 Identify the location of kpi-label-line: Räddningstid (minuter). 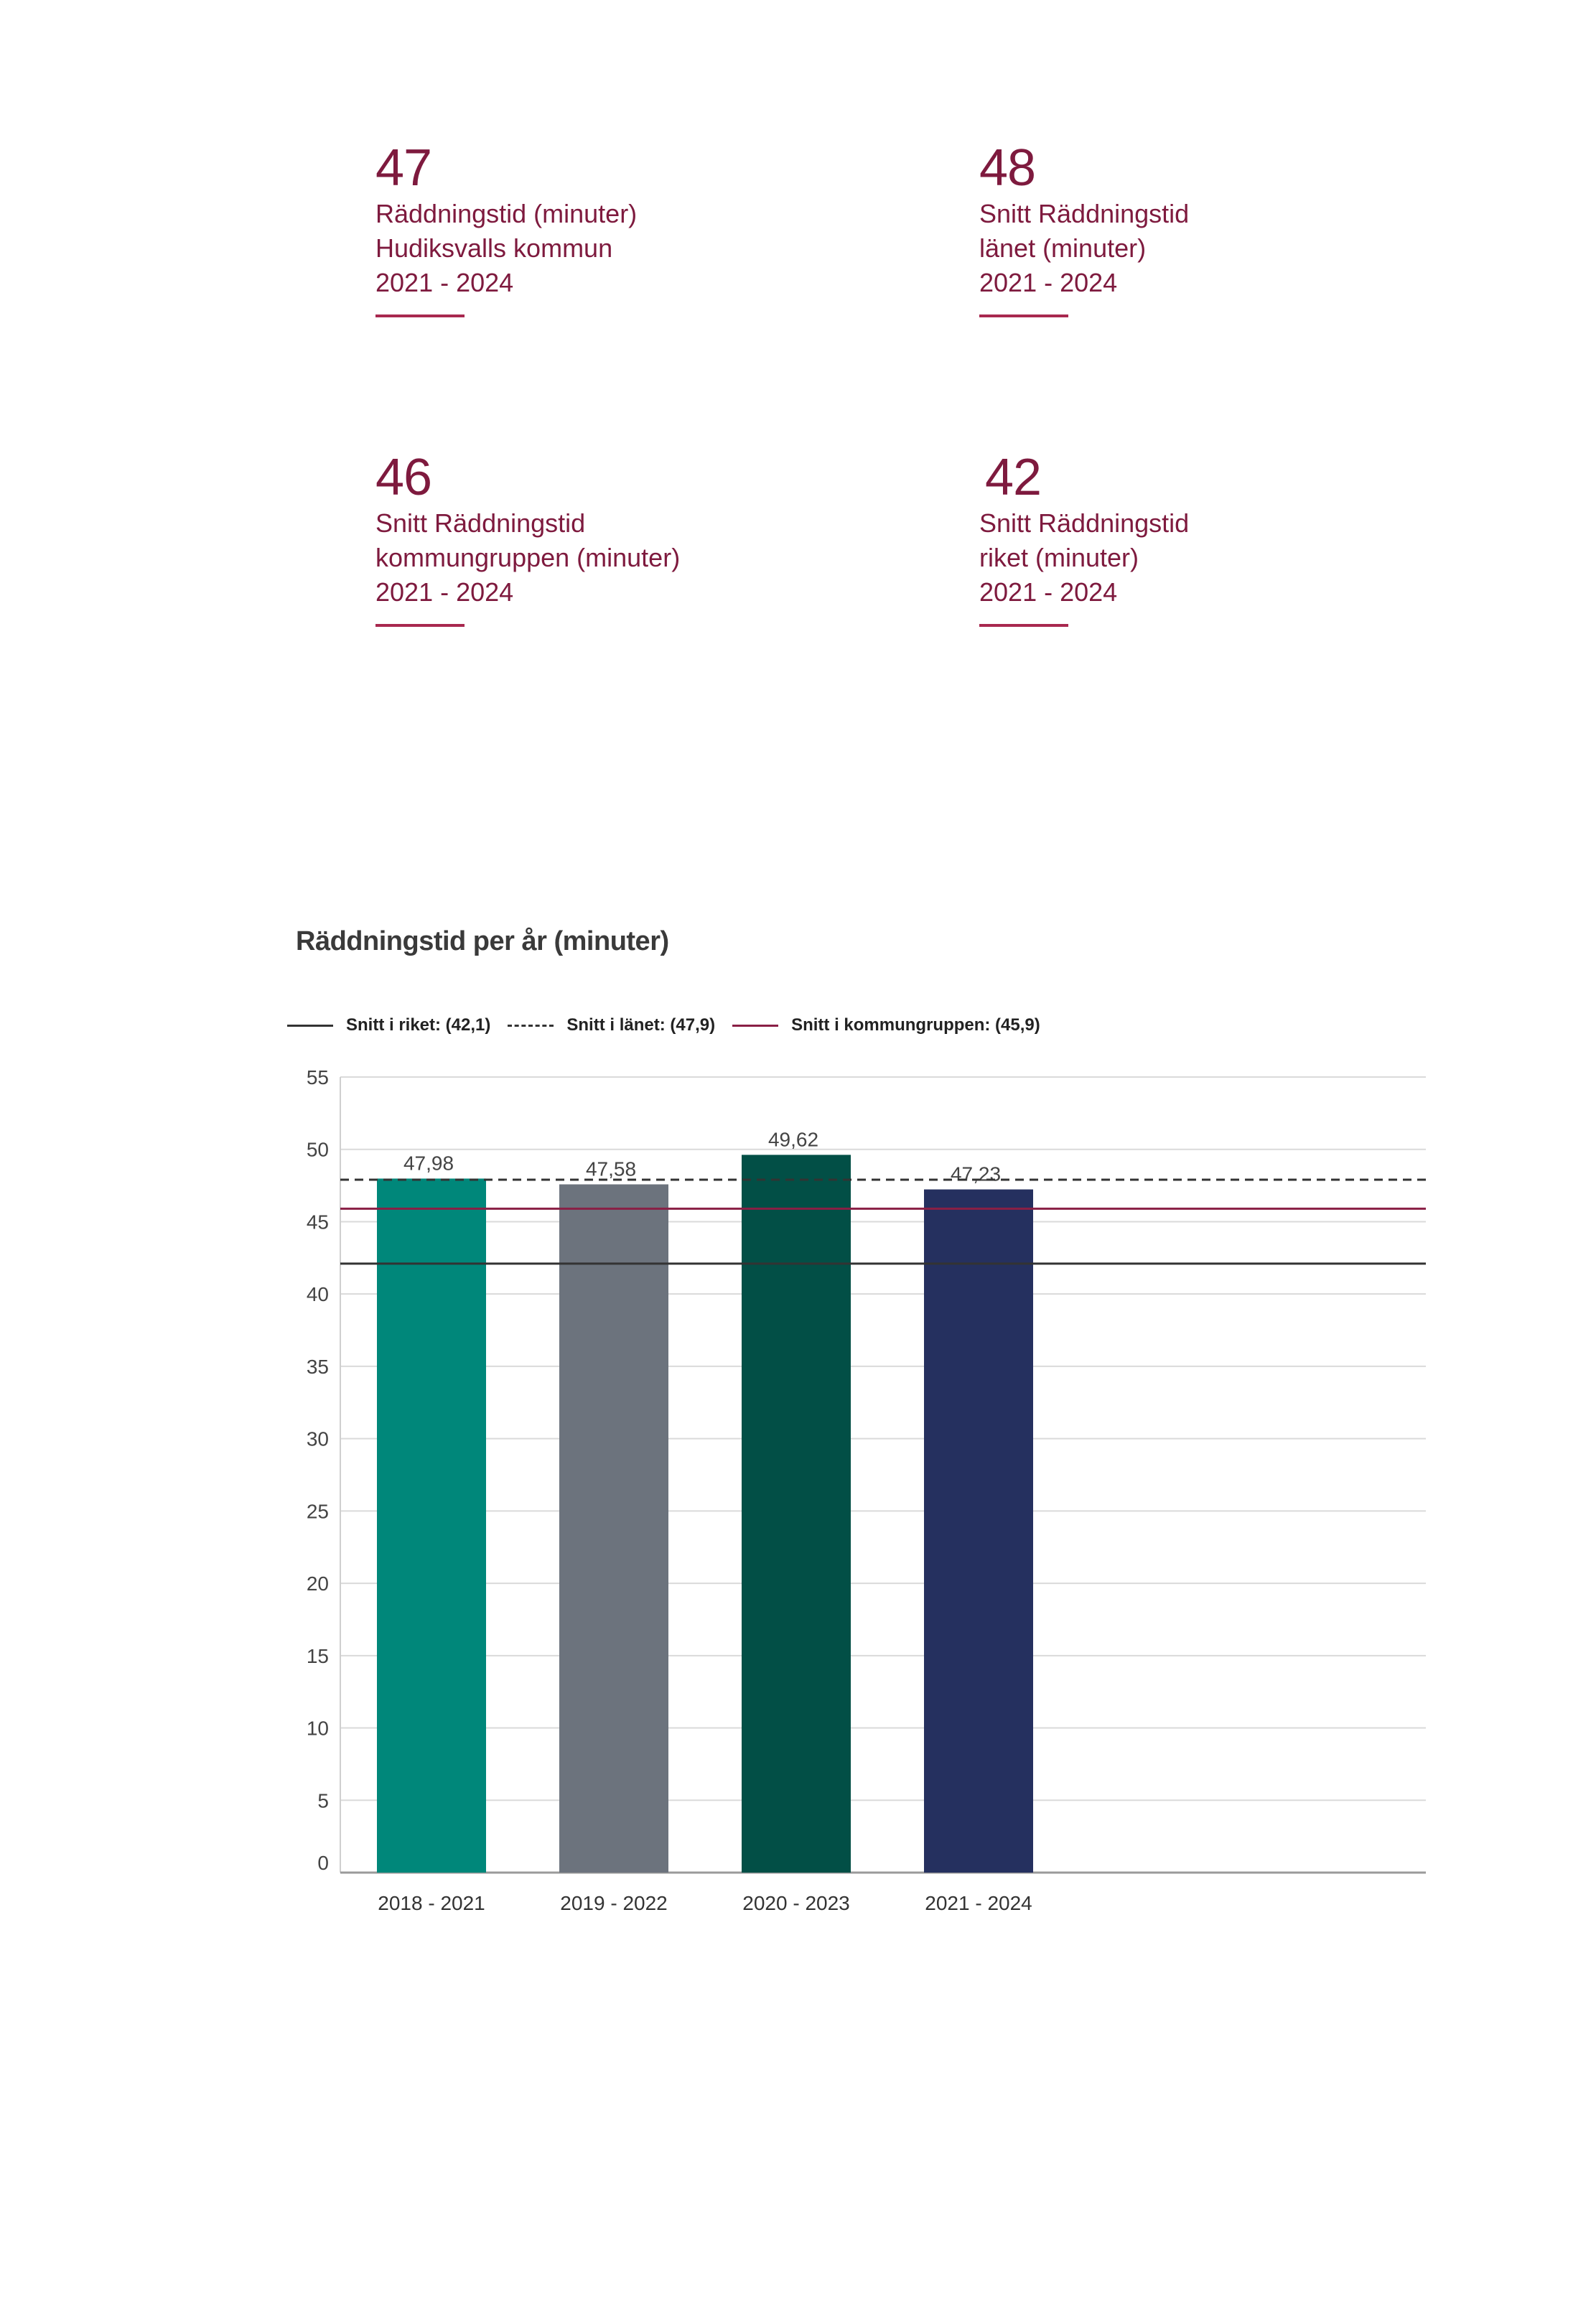
(506, 213).